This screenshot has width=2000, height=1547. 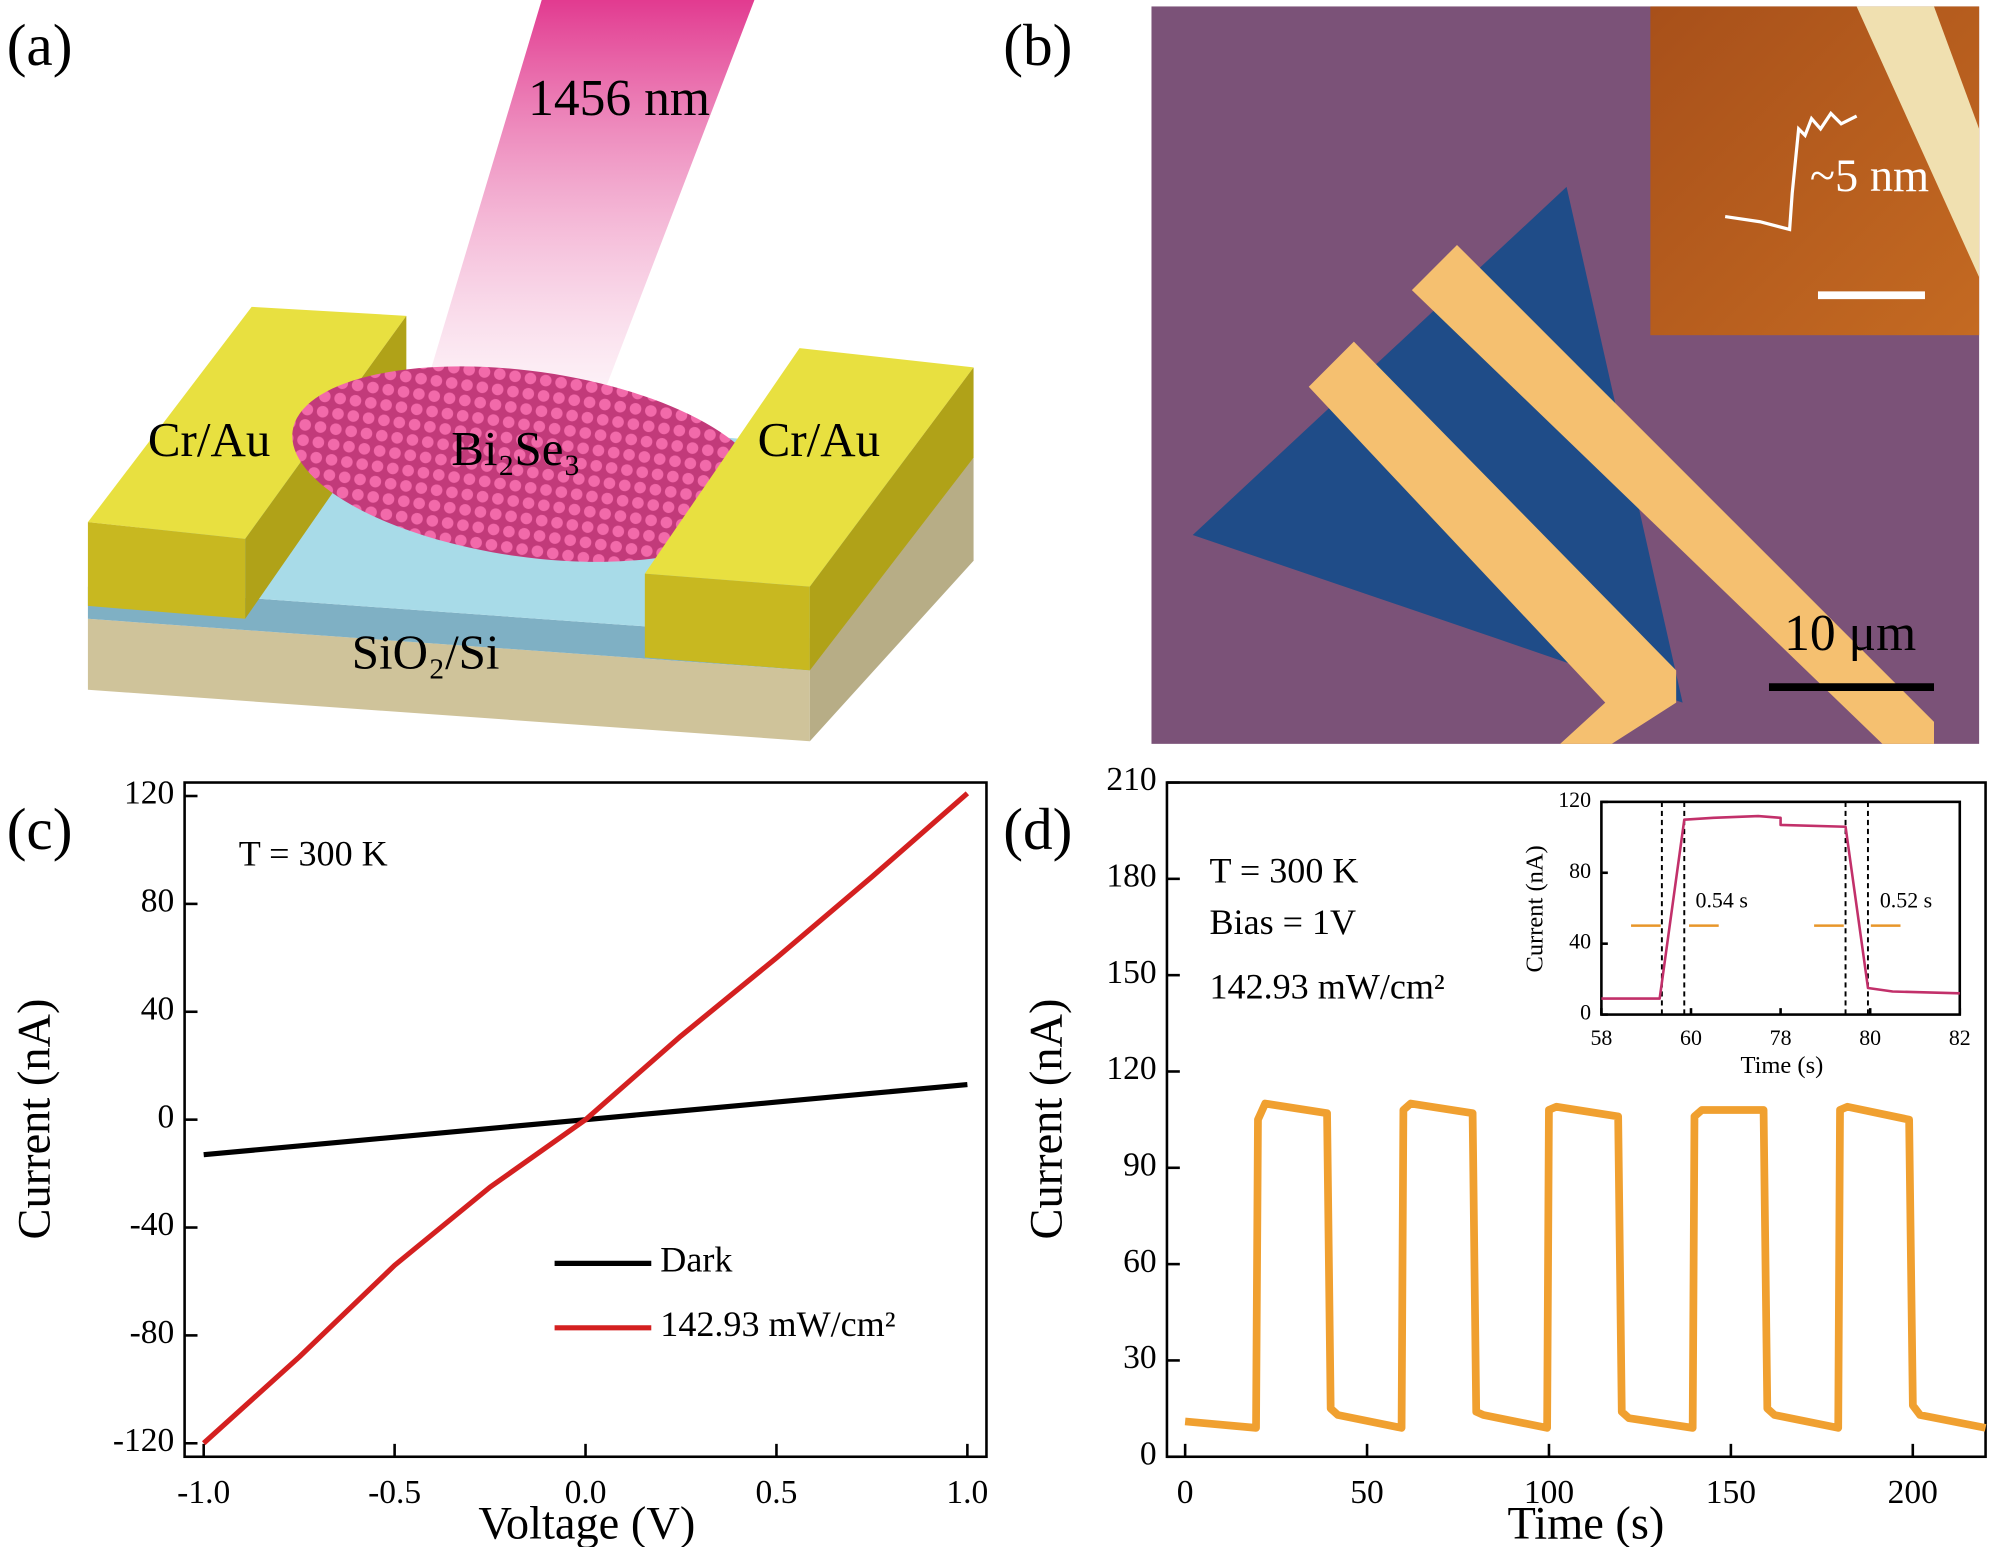 I want to click on inset-label: ~5 nm, so click(x=1869, y=176).